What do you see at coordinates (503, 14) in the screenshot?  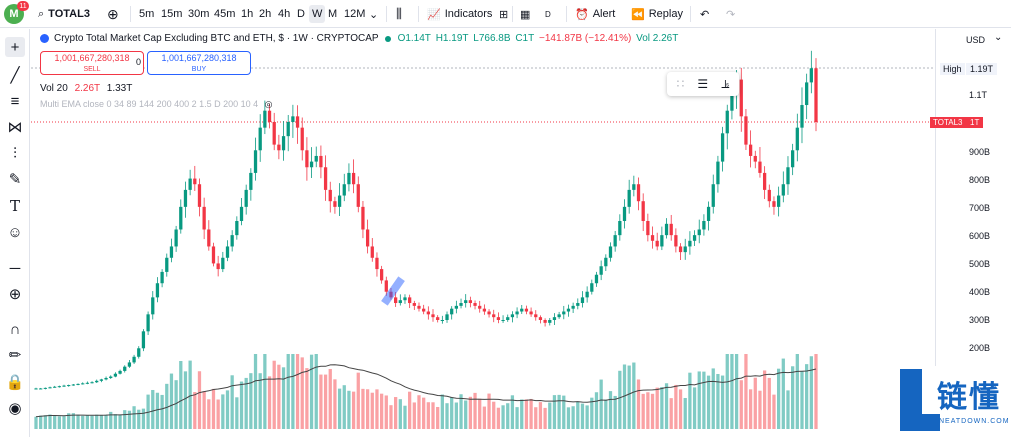 I see `templates-button: ⊞` at bounding box center [503, 14].